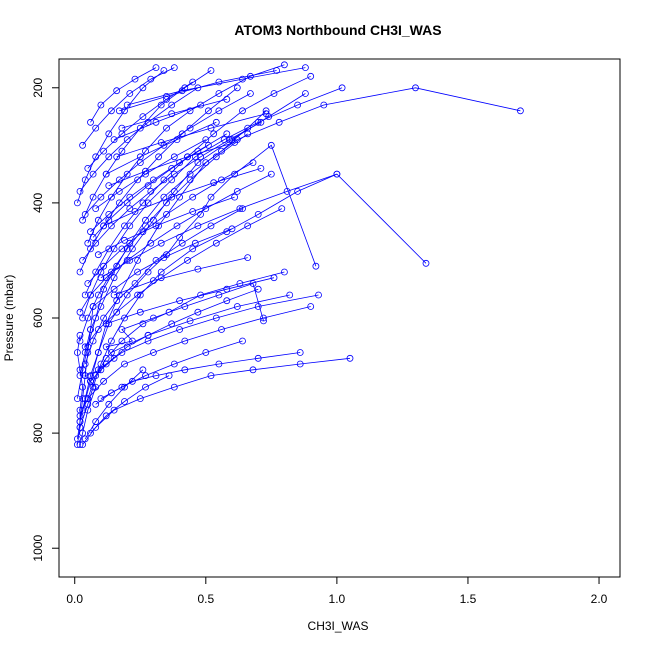  I want to click on x-tick-label: 1.5, so click(468, 599).